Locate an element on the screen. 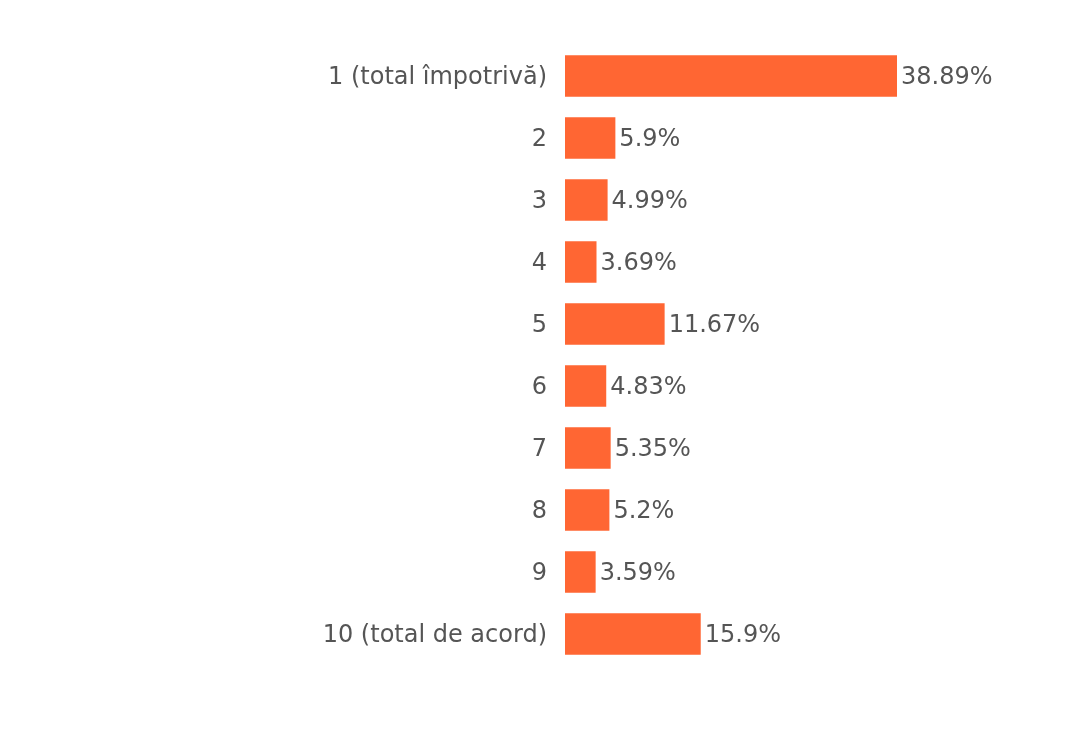  y-tick-label: 6 is located at coordinates (539, 386).